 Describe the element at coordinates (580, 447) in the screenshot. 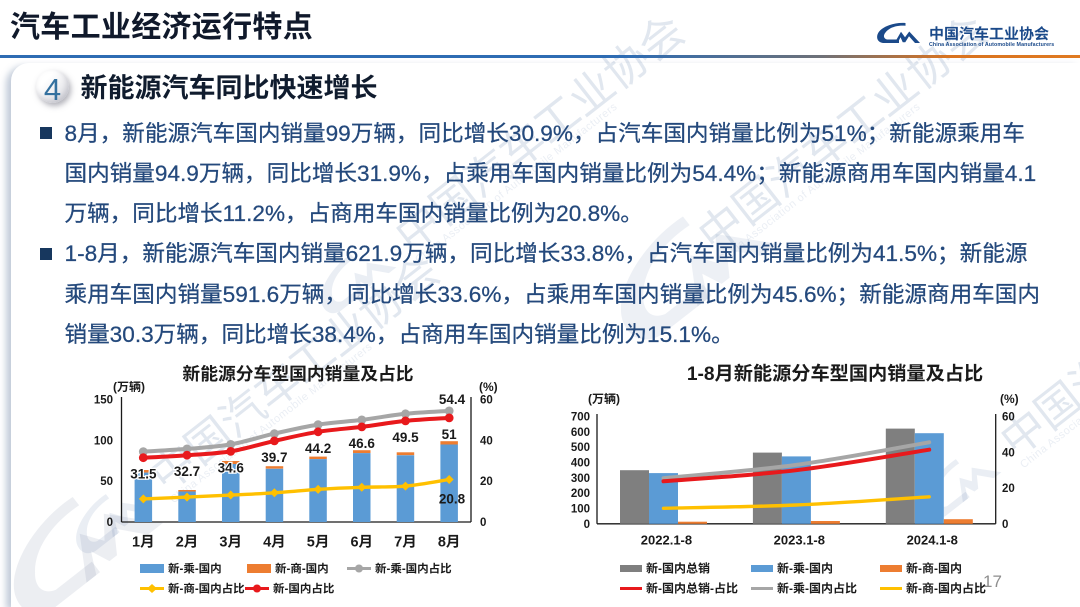

I see `svg-text: 500` at that location.